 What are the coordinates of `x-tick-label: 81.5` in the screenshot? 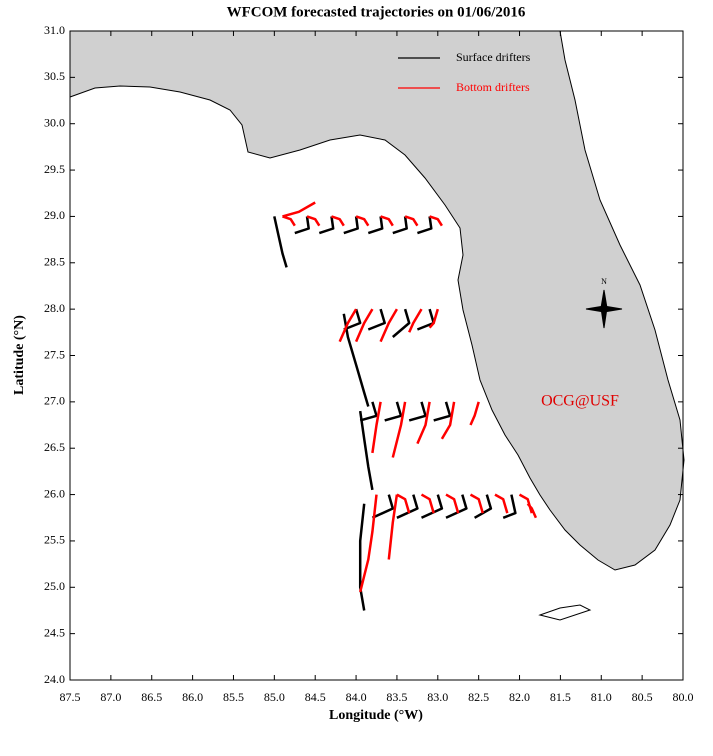 It's located at (560, 697).